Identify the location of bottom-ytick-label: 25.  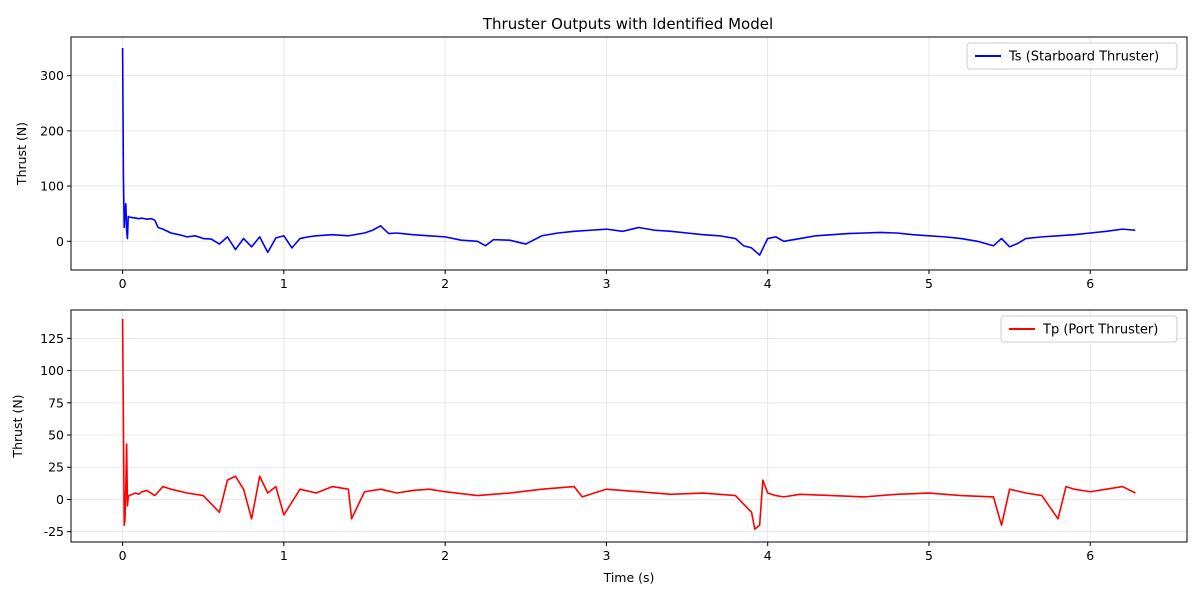
(56, 467).